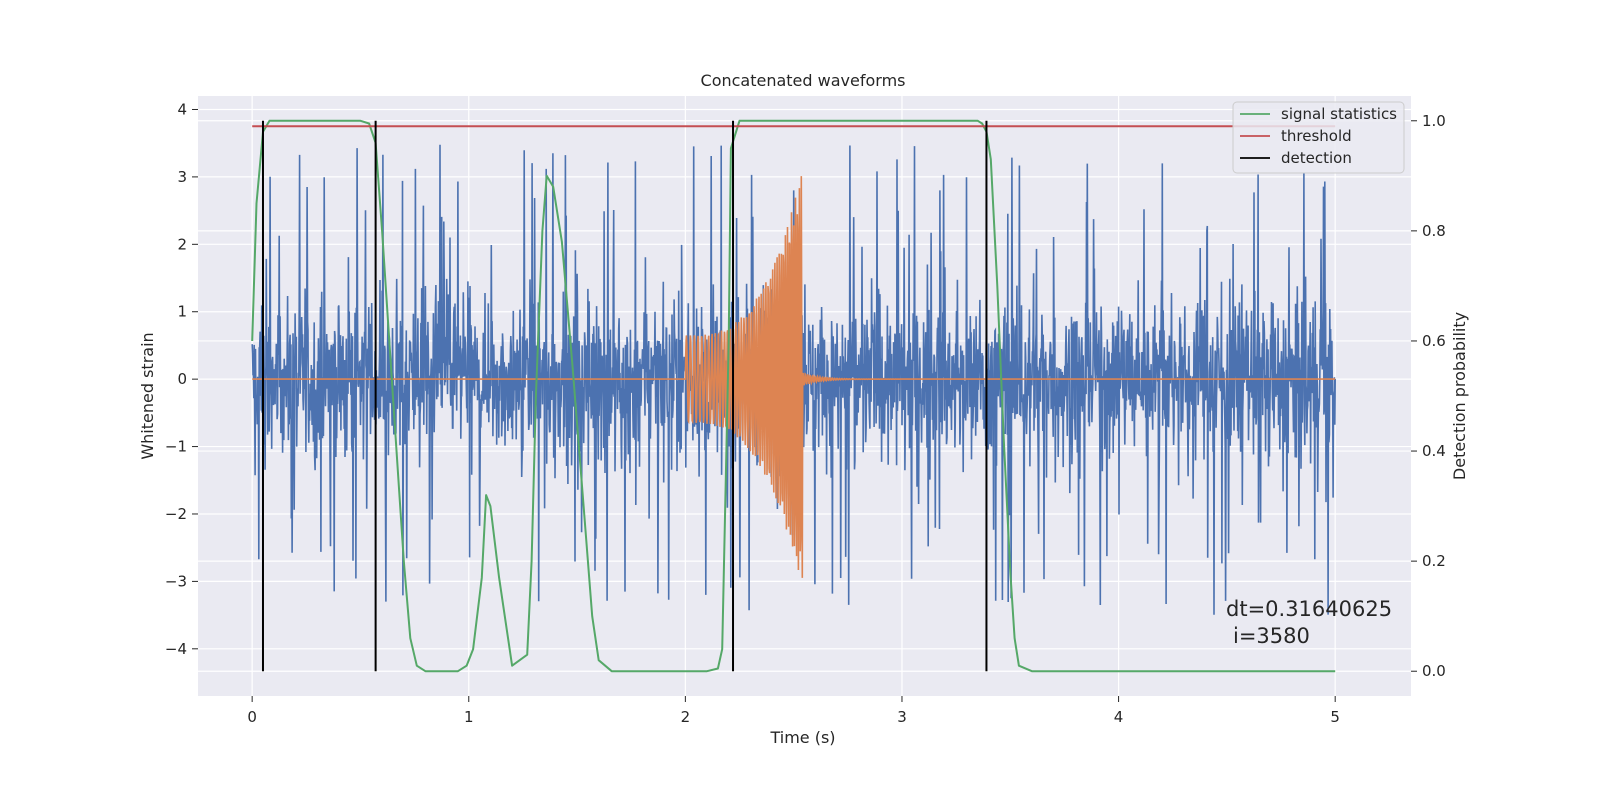 This screenshot has height=800, width=1600. Describe the element at coordinates (1434, 451) in the screenshot. I see `y-right-tick-label: 0.4` at that location.